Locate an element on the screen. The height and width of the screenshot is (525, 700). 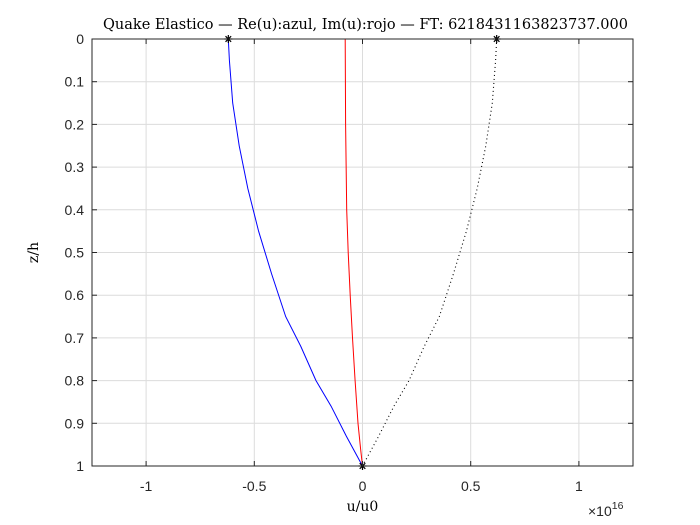
x-axis-exponent-power: 16 is located at coordinates (618, 506).